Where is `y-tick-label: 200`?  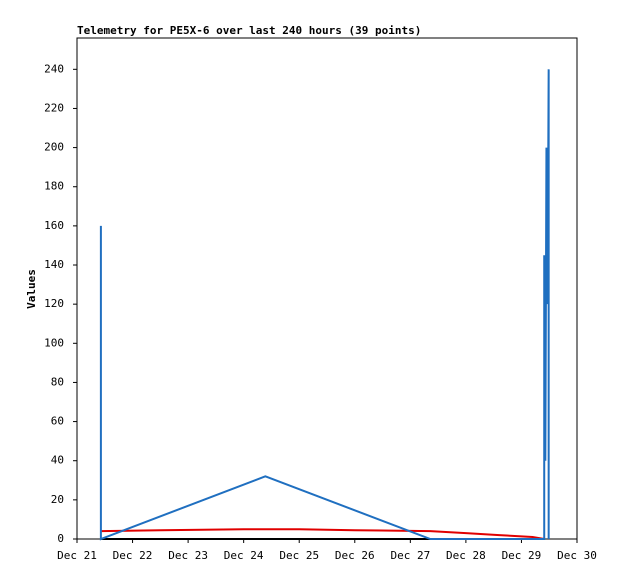
y-tick-label: 200 is located at coordinates (54, 147).